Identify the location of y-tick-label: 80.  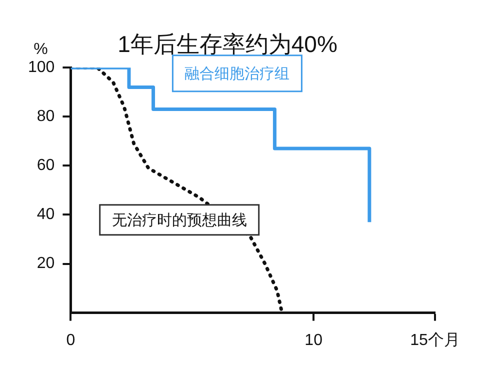
(45, 117).